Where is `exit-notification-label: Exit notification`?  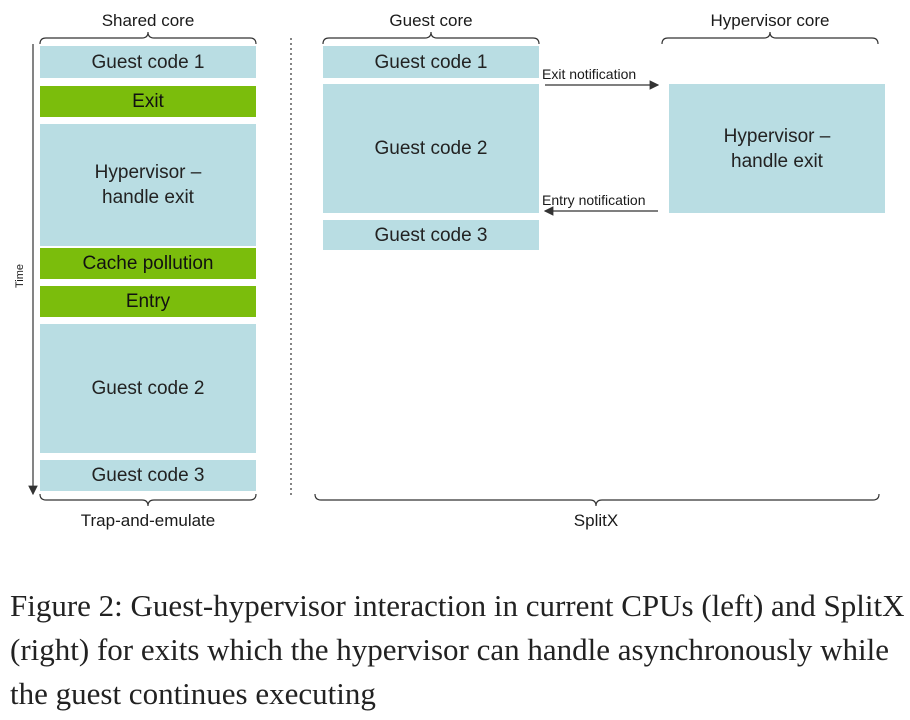 exit-notification-label: Exit notification is located at coordinates (589, 74).